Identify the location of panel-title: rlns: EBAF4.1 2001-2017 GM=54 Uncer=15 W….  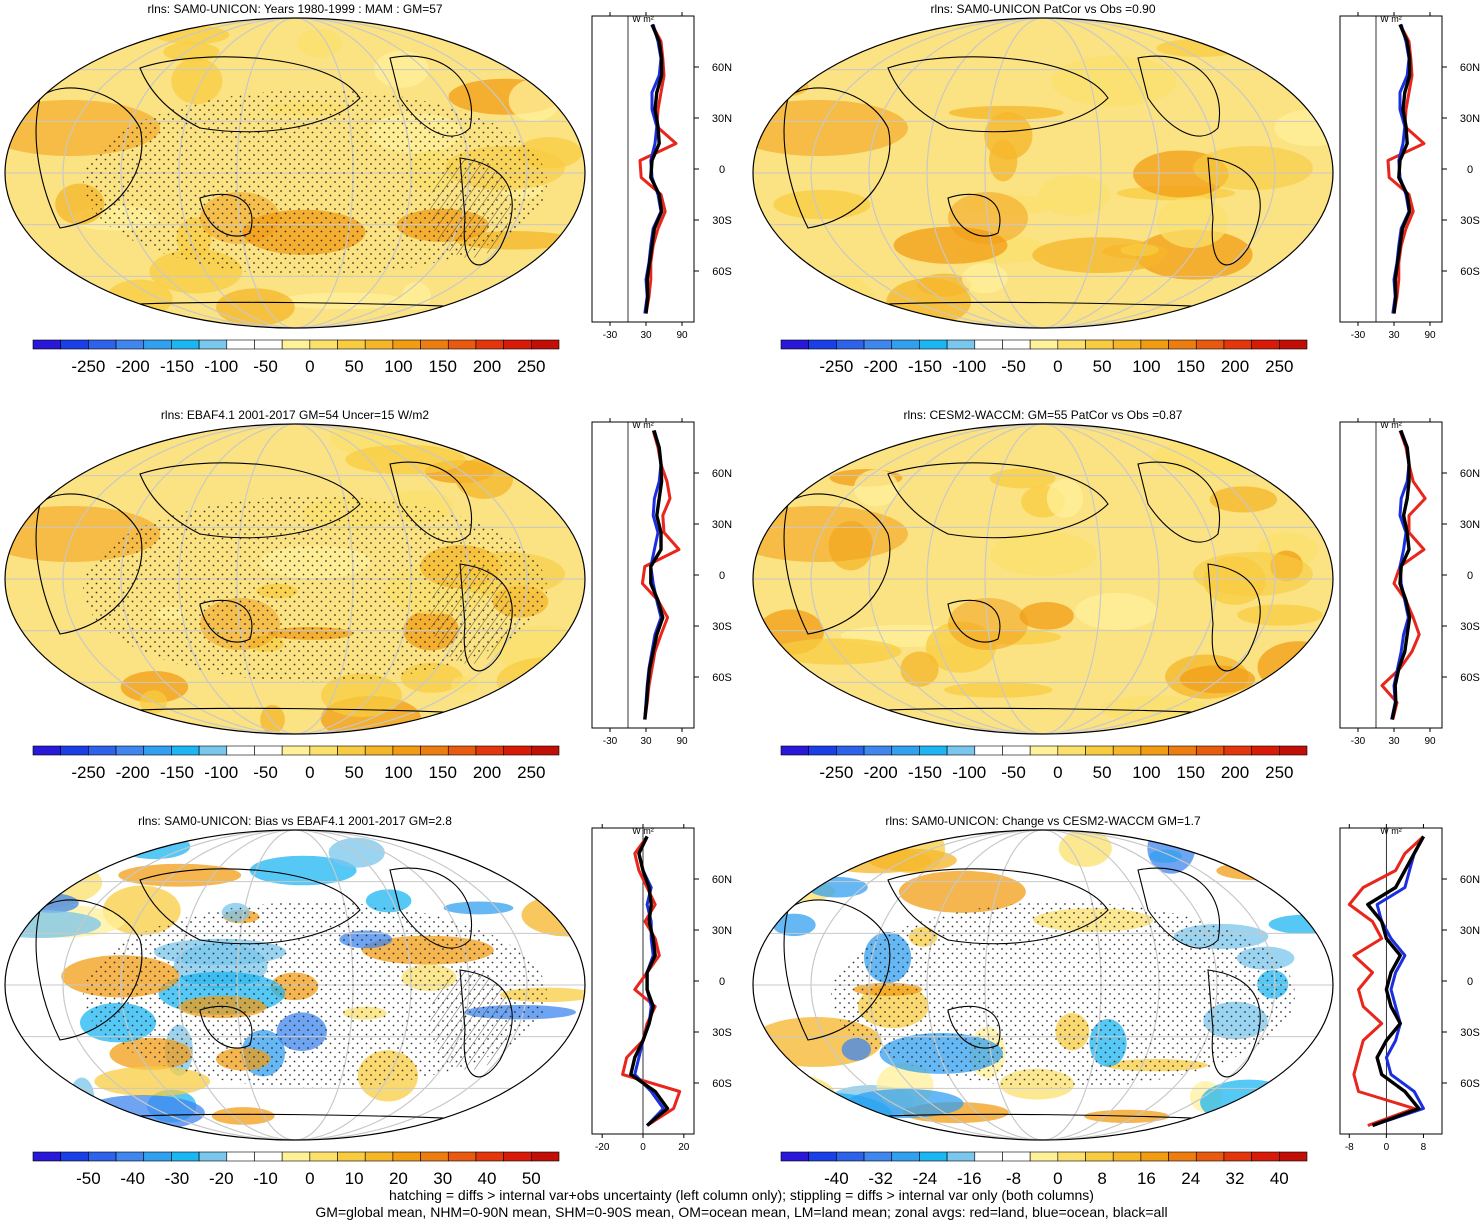
(295, 415).